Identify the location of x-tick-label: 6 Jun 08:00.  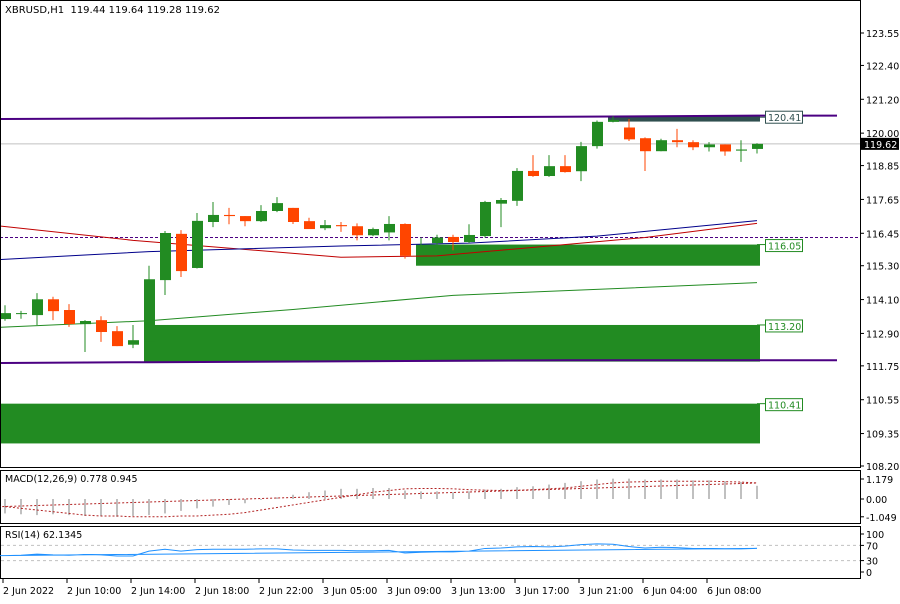
(734, 591).